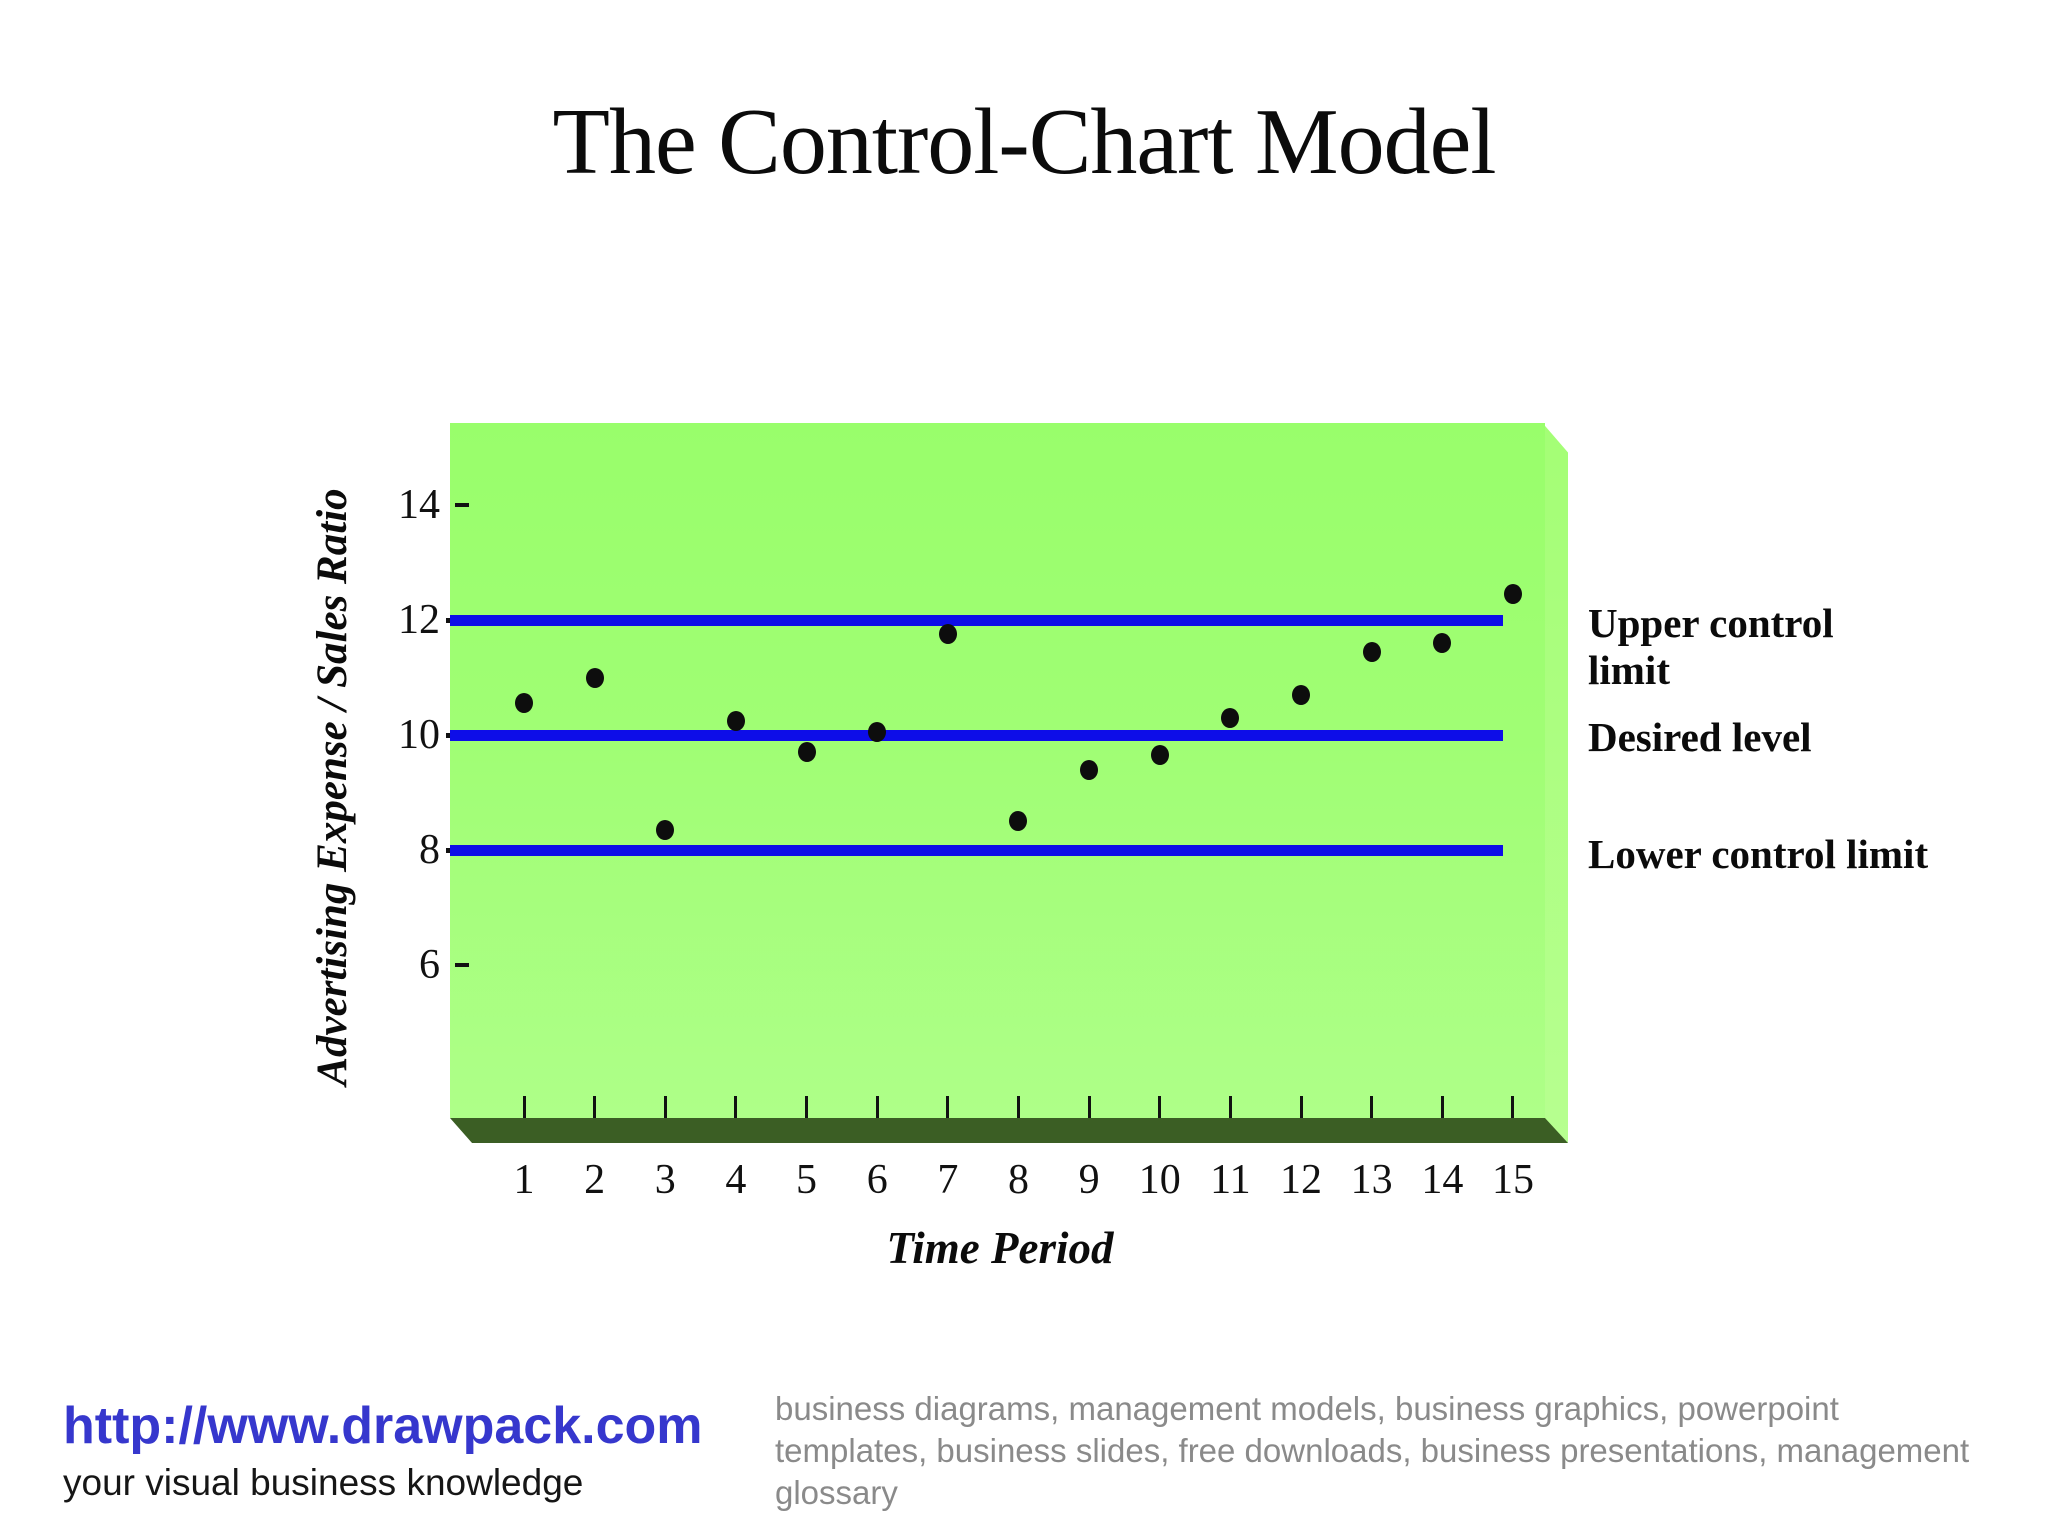  What do you see at coordinates (1000, 1248) in the screenshot?
I see `x-axis-title: Time Period` at bounding box center [1000, 1248].